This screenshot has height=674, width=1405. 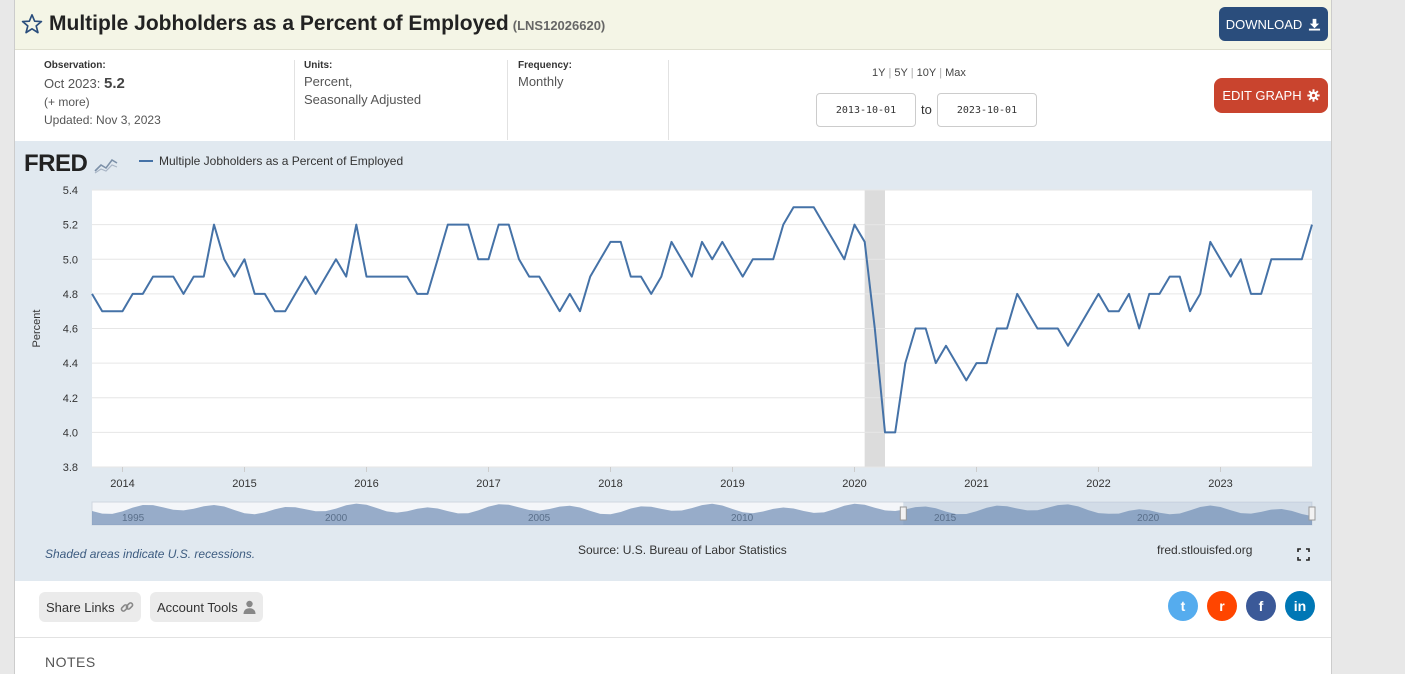 I want to click on account-tools-button: Account Tools, so click(x=206, y=607).